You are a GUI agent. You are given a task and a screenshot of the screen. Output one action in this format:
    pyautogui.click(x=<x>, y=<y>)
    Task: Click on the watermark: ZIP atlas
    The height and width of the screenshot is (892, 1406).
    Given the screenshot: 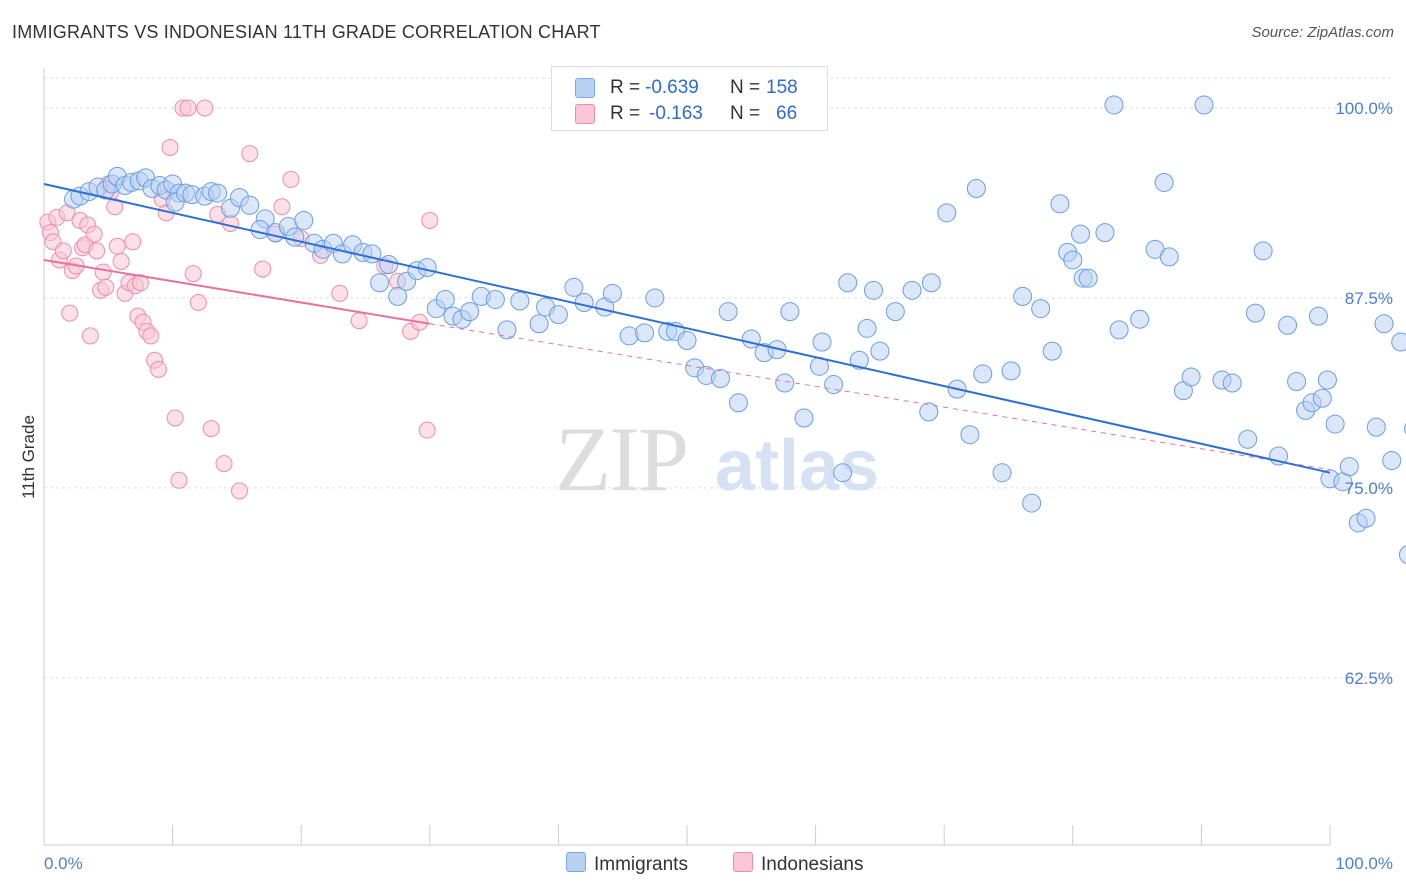 What is the action you would take?
    pyautogui.click(x=717, y=459)
    